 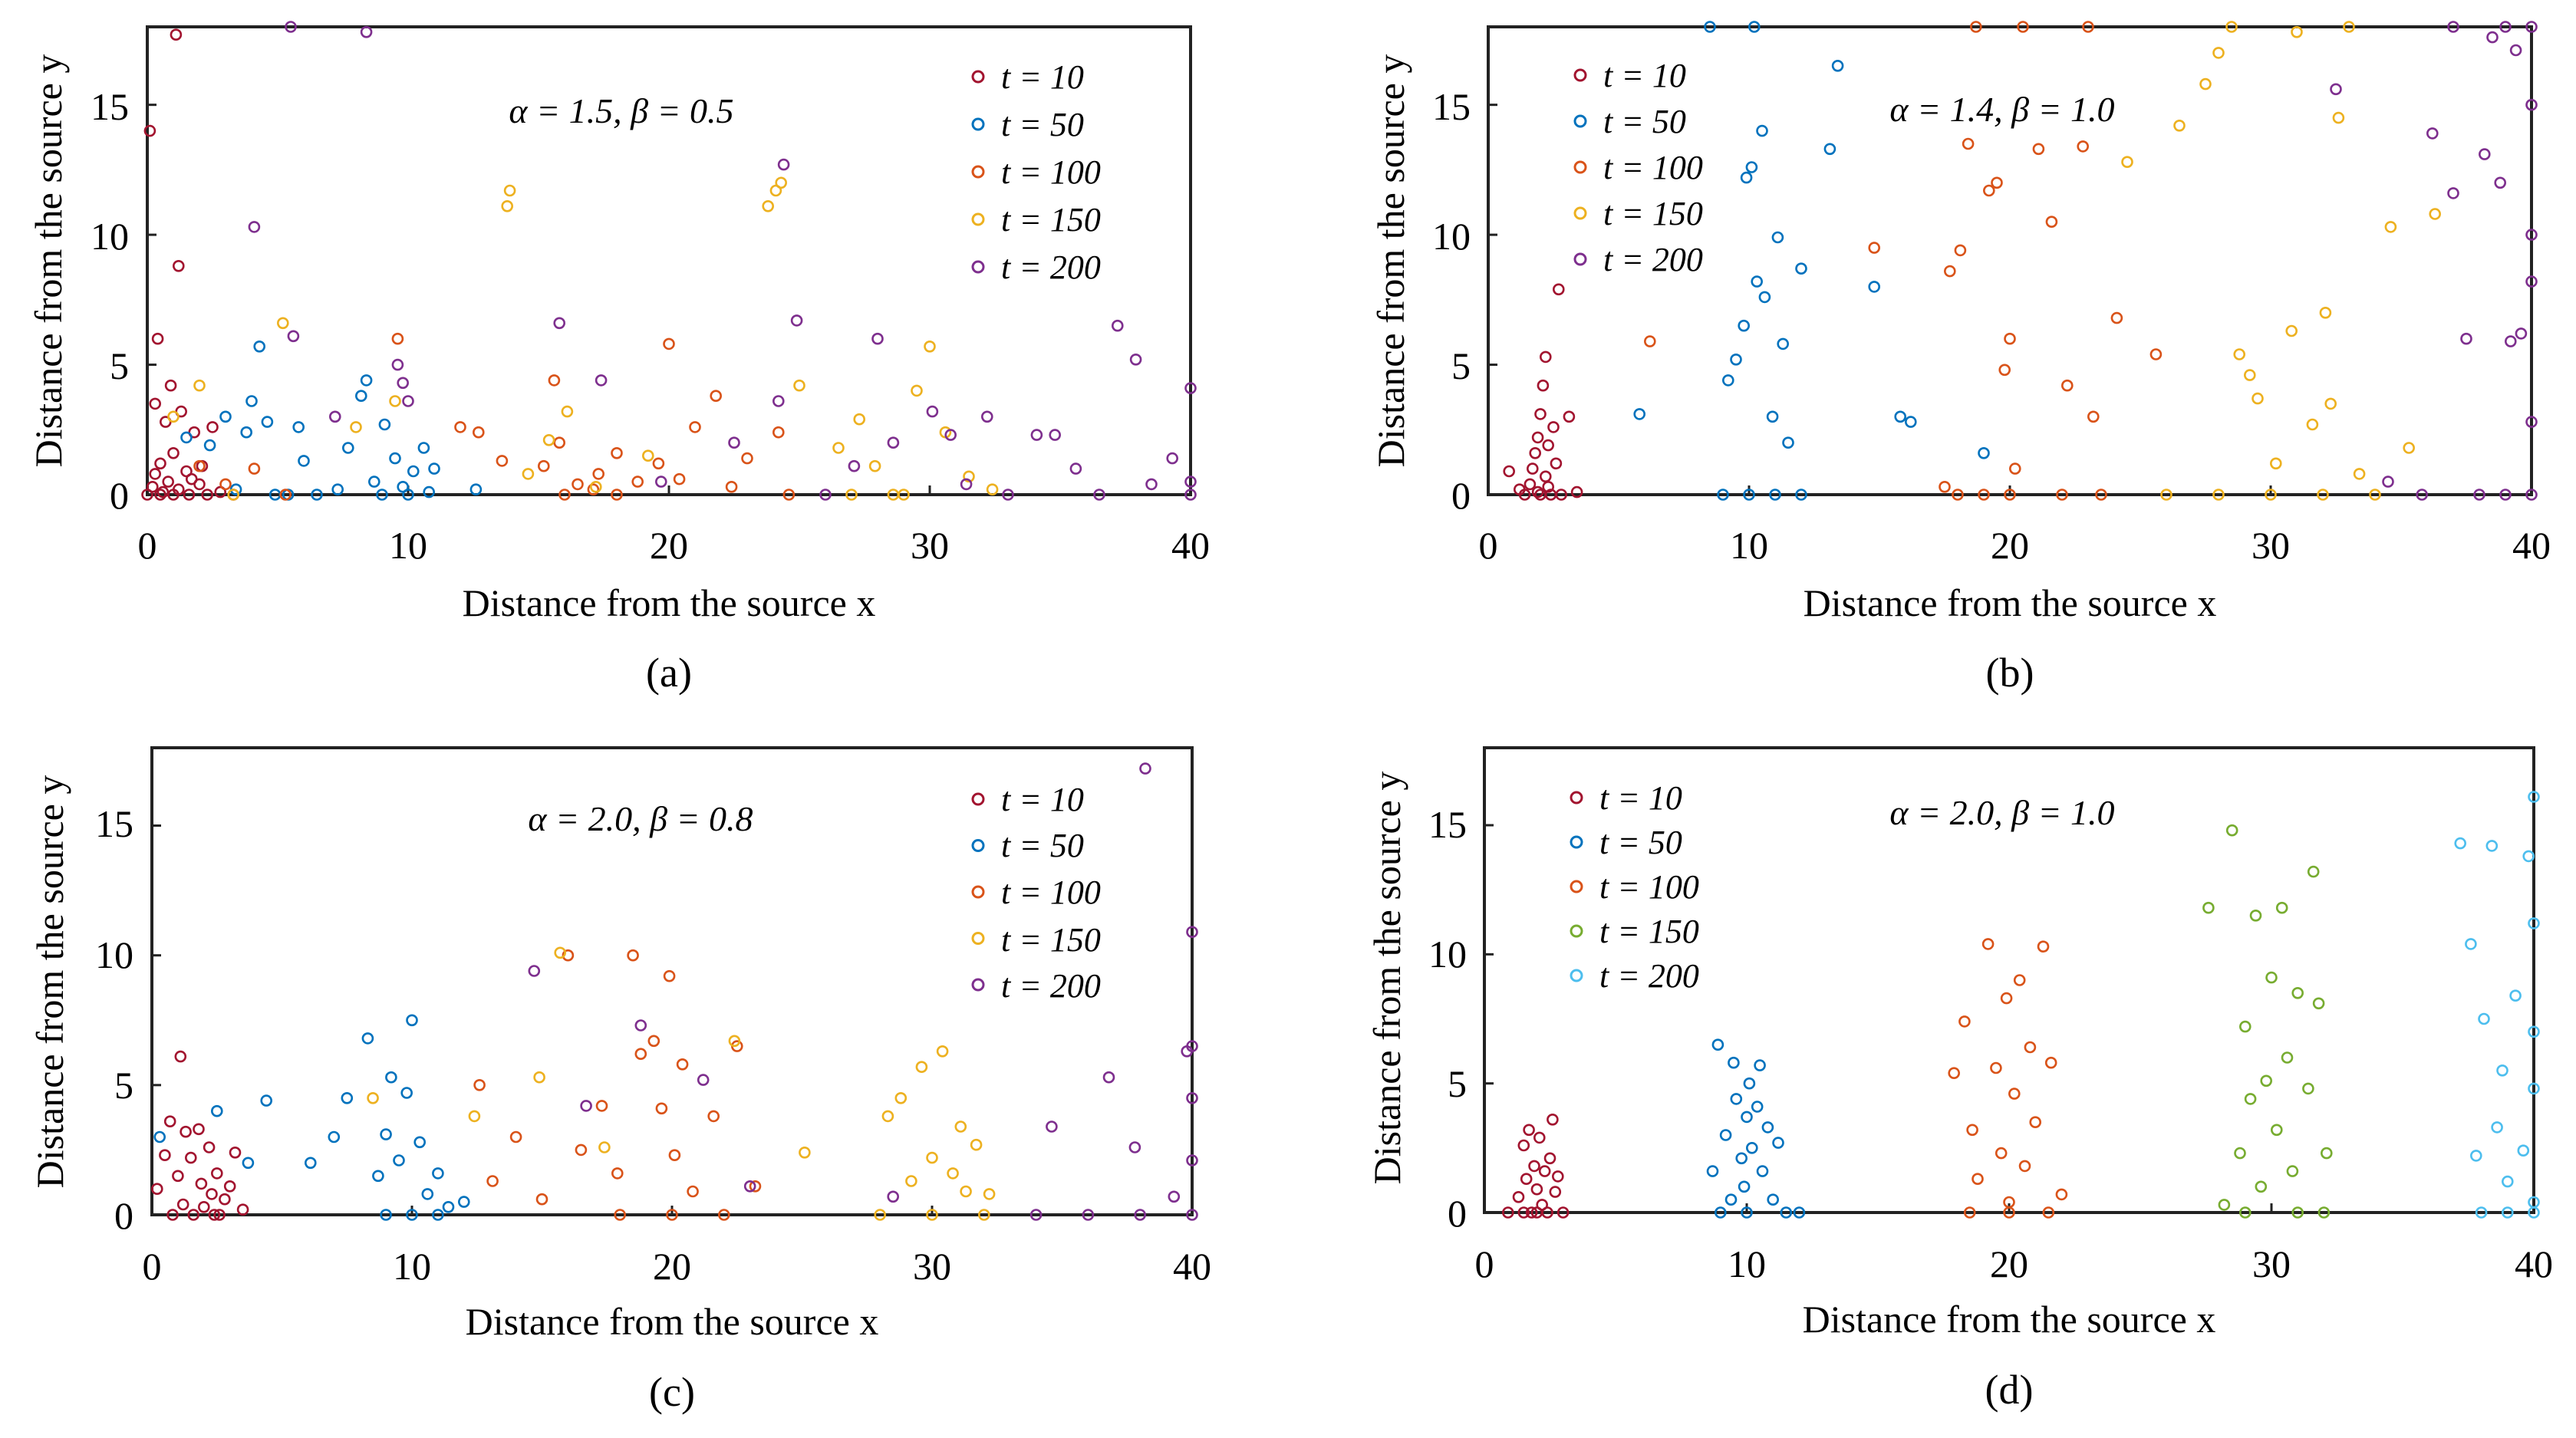 I want to click on y-tick-label: 15, so click(x=110, y=106).